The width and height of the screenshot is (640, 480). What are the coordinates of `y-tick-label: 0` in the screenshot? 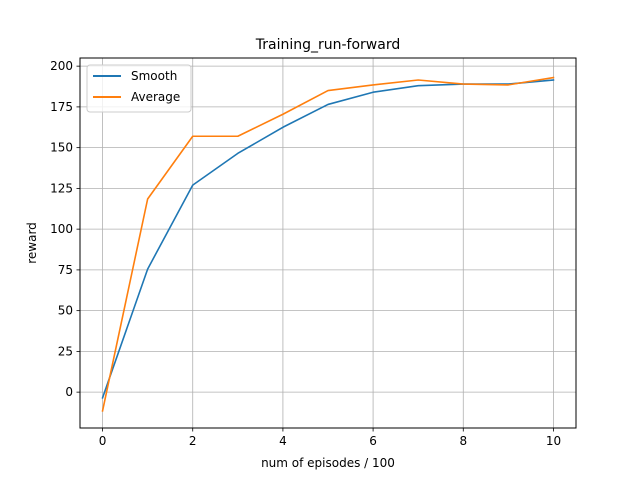 It's located at (69, 392).